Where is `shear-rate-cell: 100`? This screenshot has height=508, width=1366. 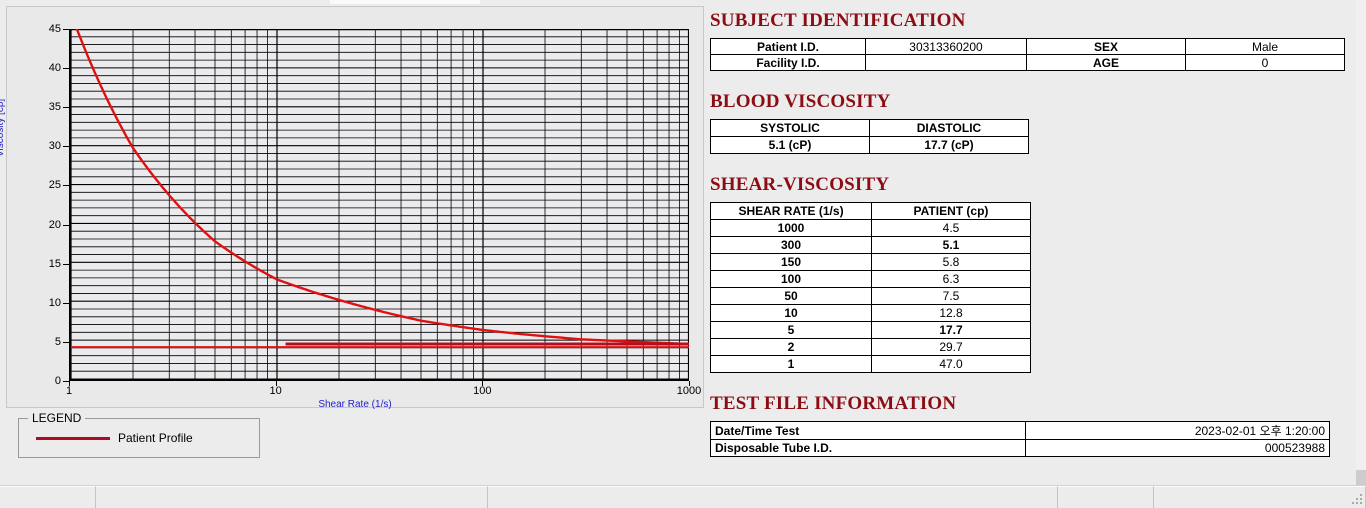 shear-rate-cell: 100 is located at coordinates (791, 279).